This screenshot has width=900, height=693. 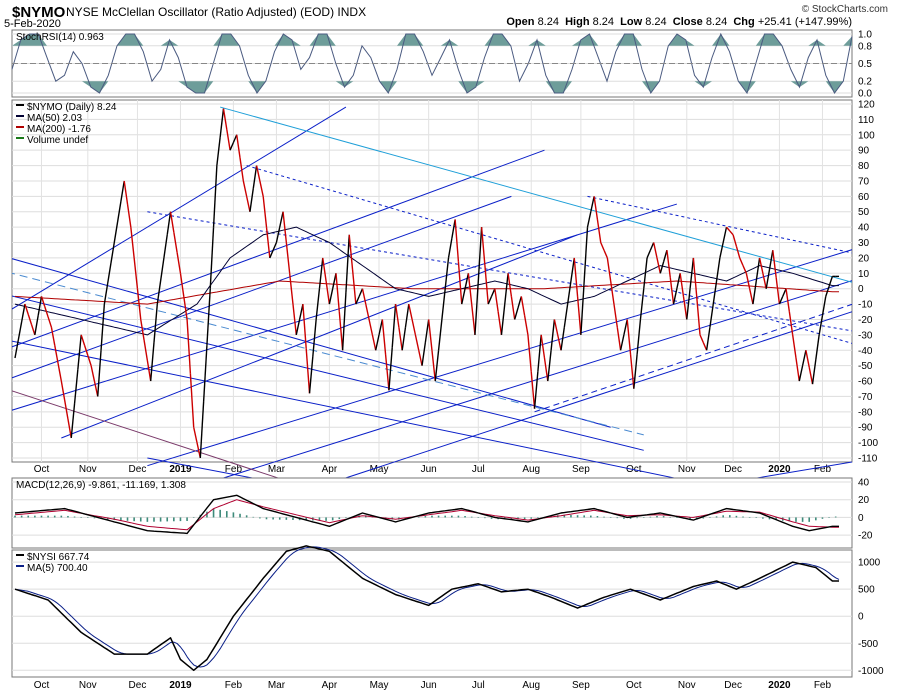 What do you see at coordinates (352, 12) in the screenshot?
I see `exchange-label: INDX` at bounding box center [352, 12].